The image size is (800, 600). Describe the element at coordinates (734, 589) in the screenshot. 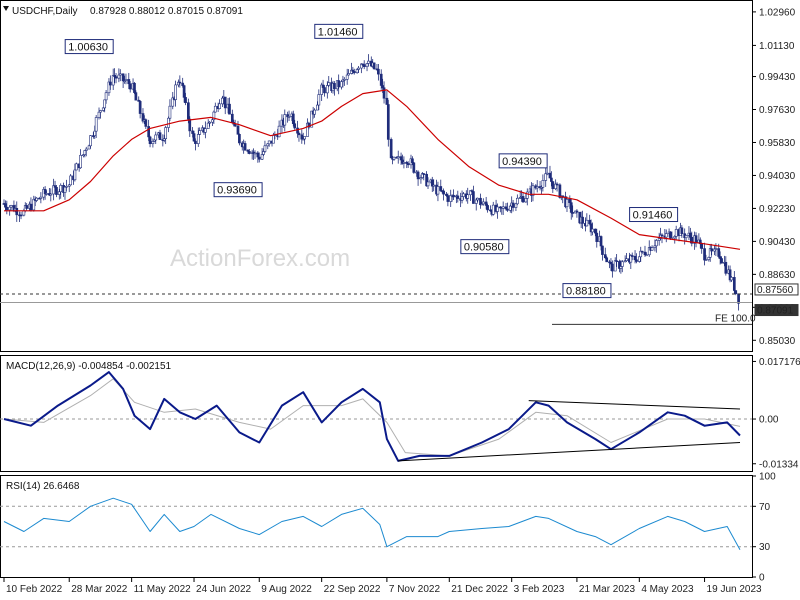

I see `date-tick-label: 19 Jun 2023` at that location.